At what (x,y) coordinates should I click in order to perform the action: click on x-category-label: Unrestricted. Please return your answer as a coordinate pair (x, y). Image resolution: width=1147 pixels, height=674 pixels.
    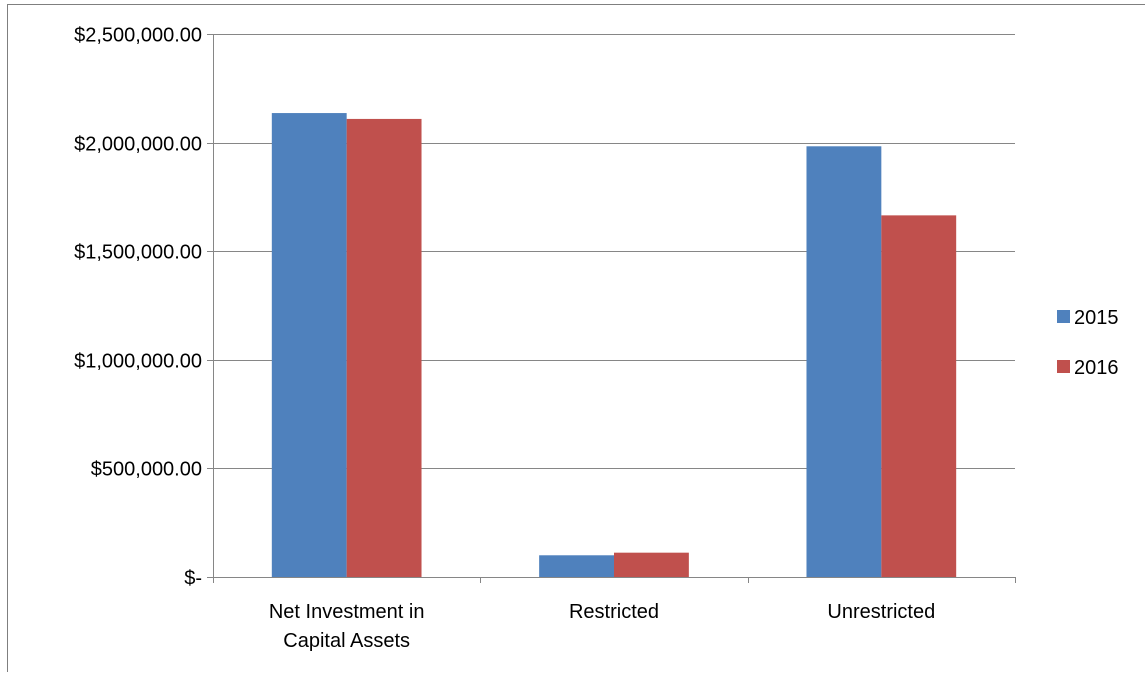
    Looking at the image, I should click on (881, 612).